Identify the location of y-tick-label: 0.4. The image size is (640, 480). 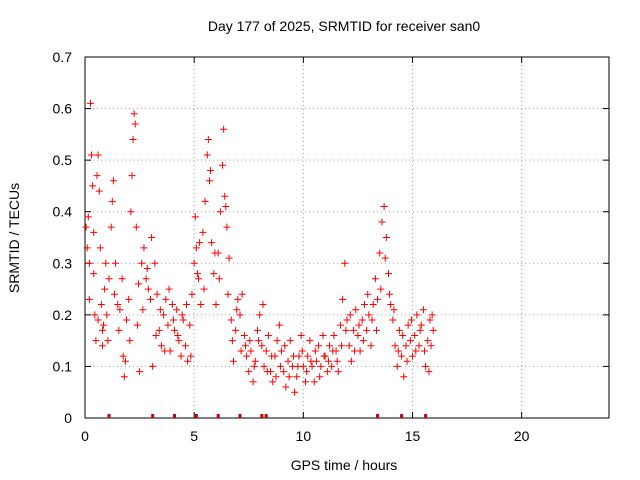
(63, 212).